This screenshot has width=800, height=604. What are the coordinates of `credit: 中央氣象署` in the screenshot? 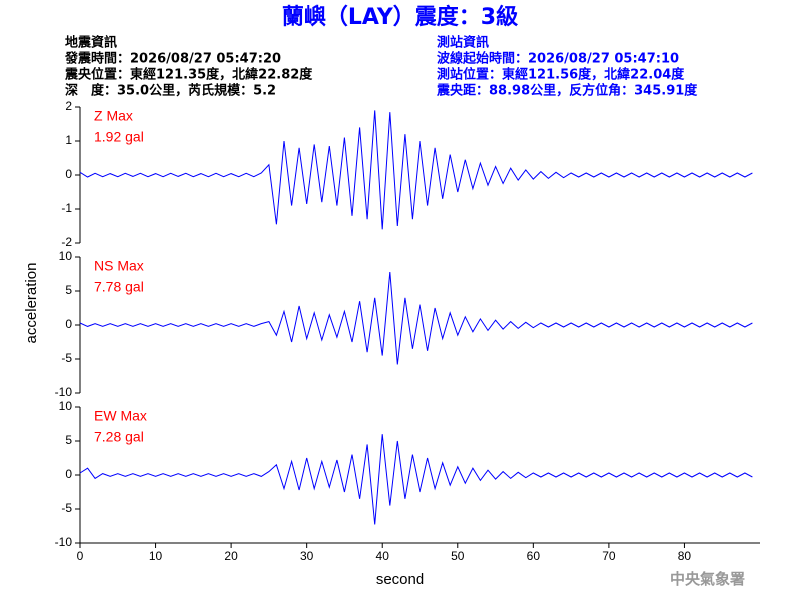 It's located at (707, 579).